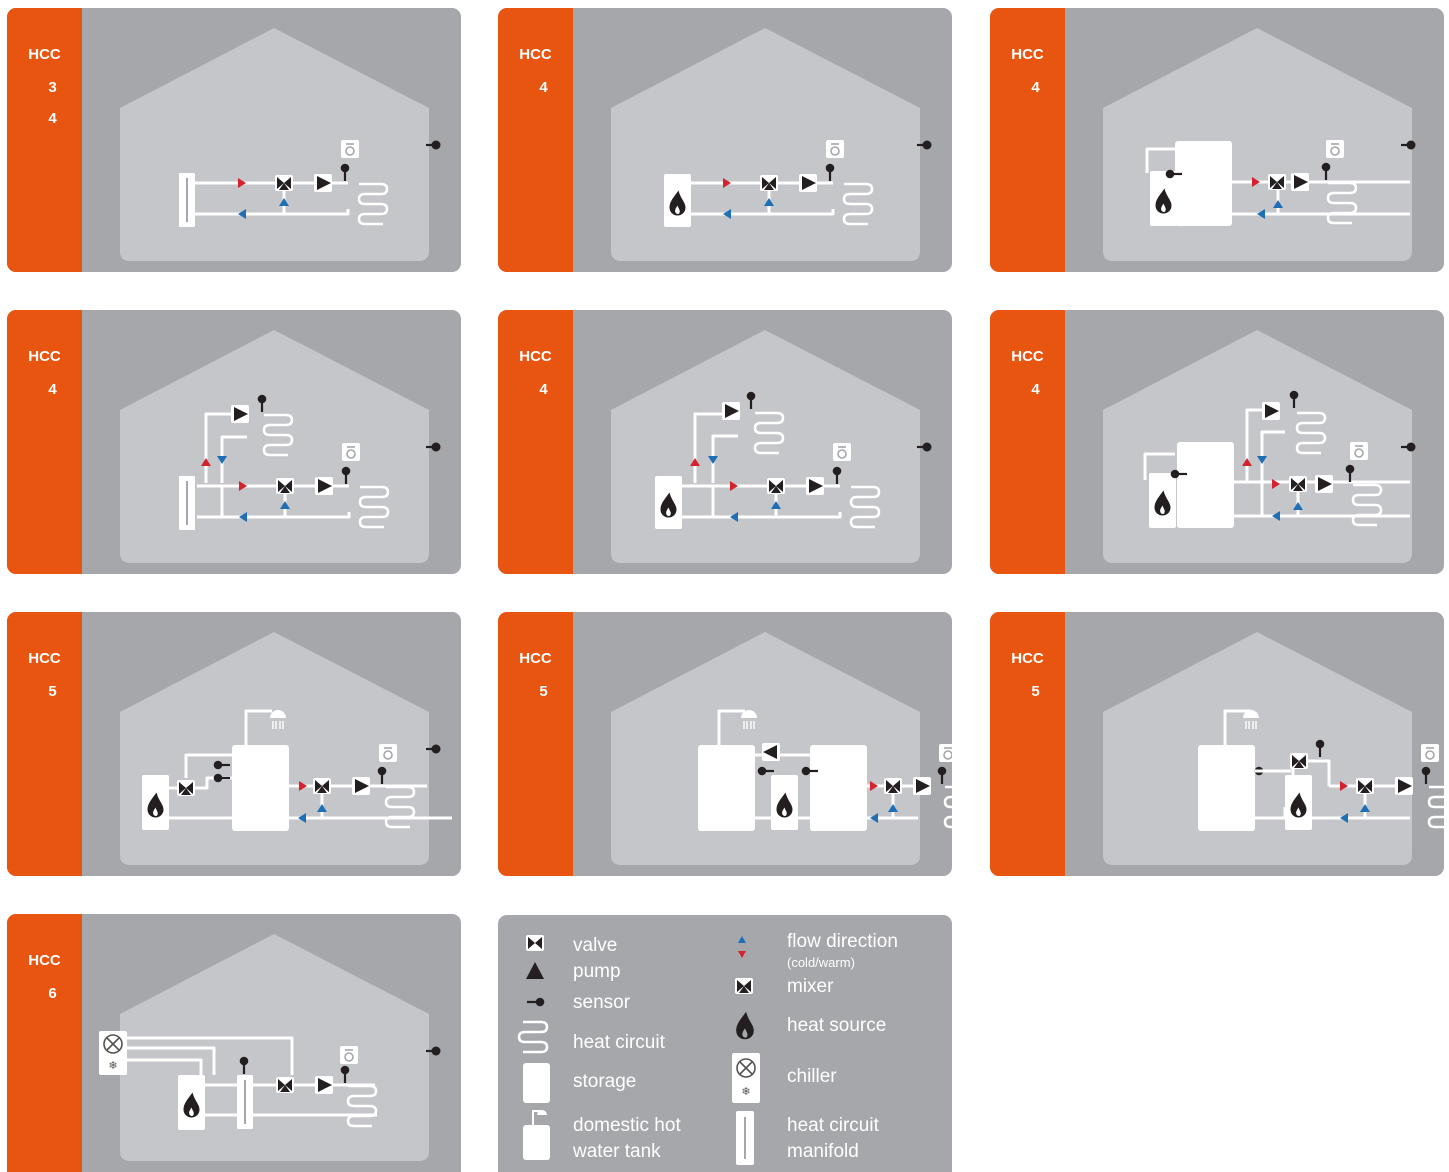 Image resolution: width=1449 pixels, height=1172 pixels. Describe the element at coordinates (619, 1042) in the screenshot. I see `legend-heat-circuit-label: heat circuit` at that location.